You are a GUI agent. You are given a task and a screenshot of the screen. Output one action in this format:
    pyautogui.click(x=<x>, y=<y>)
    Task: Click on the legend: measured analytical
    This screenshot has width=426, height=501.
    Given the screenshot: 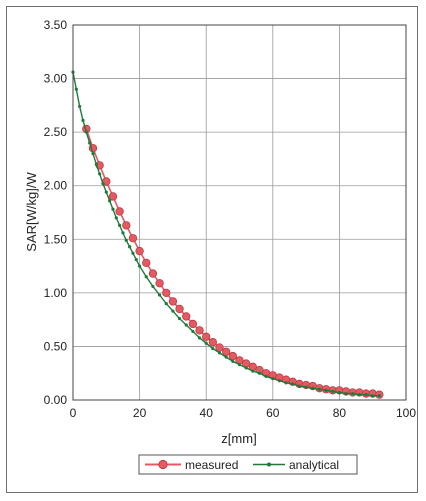 What is the action you would take?
    pyautogui.click(x=248, y=464)
    